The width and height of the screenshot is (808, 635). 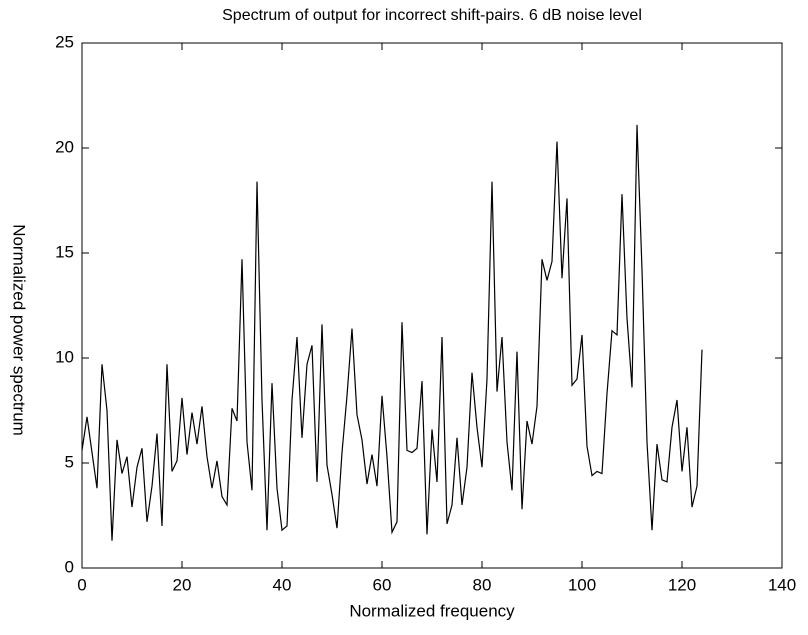 What do you see at coordinates (64, 41) in the screenshot?
I see `y-tick-label: 25` at bounding box center [64, 41].